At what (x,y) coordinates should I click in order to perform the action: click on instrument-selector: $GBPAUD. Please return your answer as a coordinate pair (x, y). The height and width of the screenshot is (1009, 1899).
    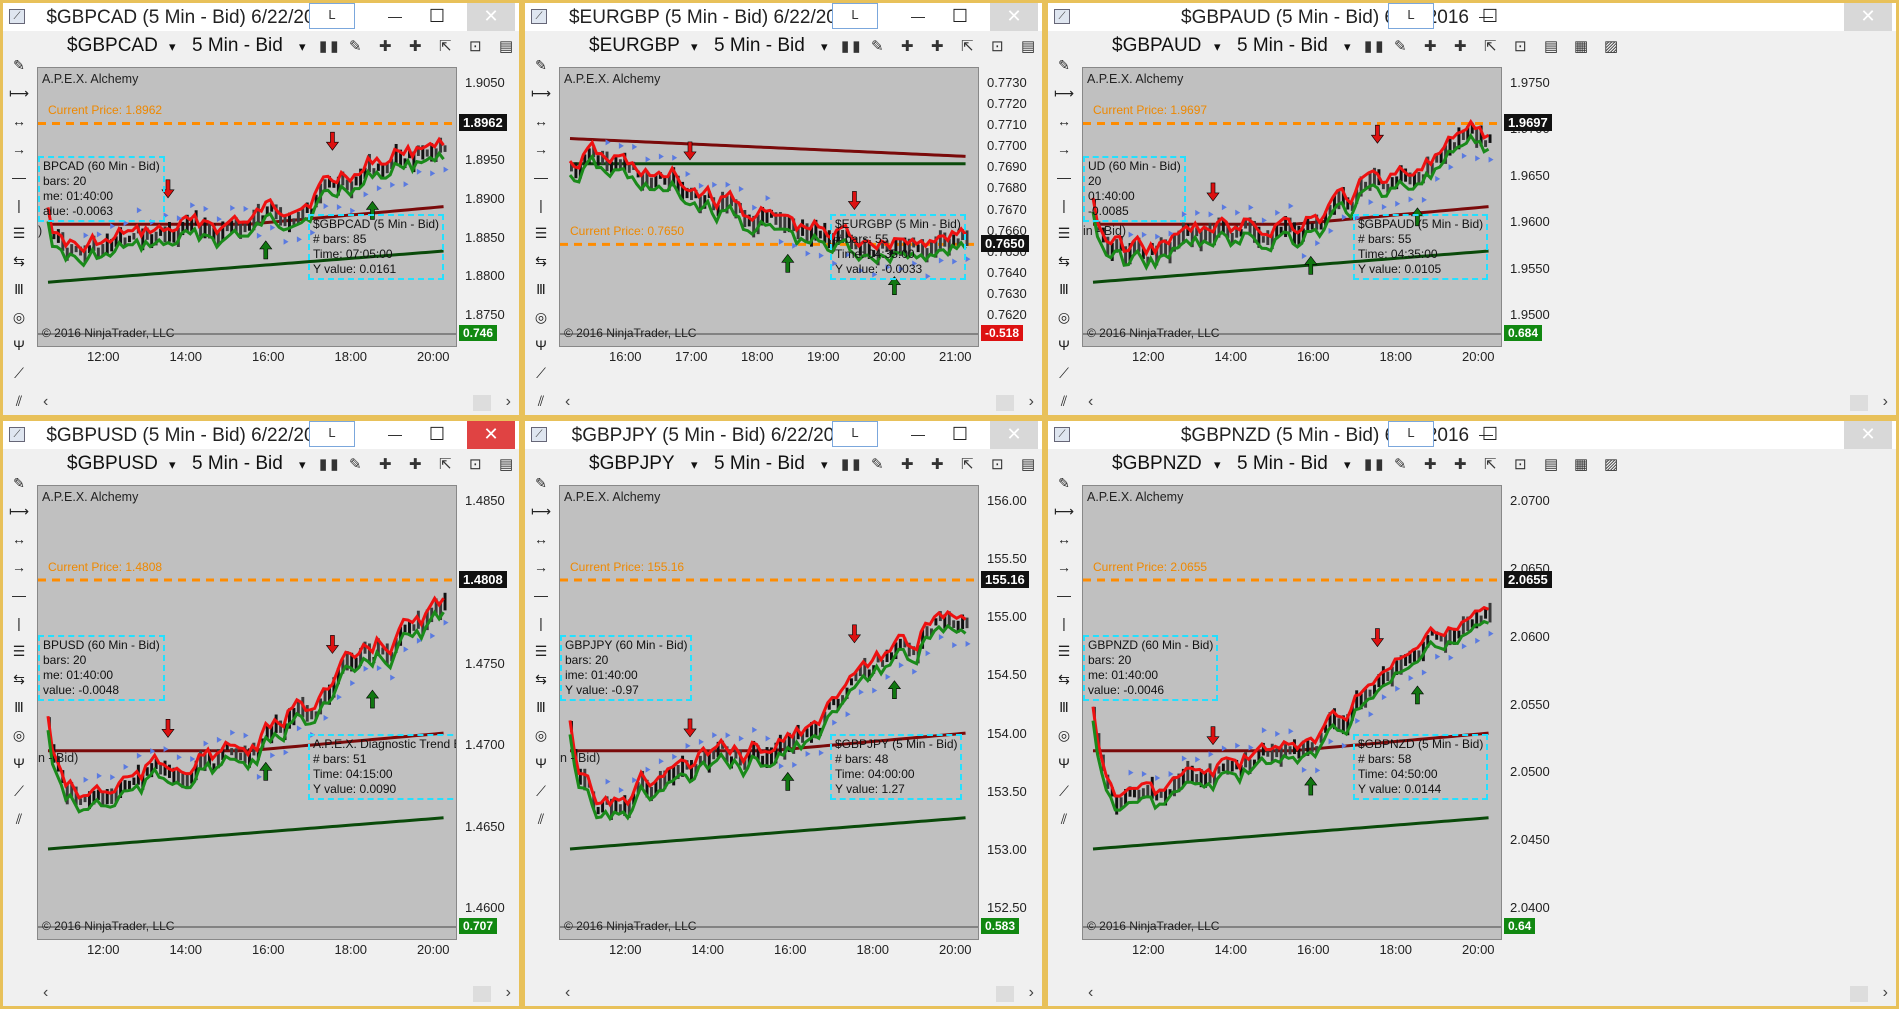
    Looking at the image, I should click on (1157, 45).